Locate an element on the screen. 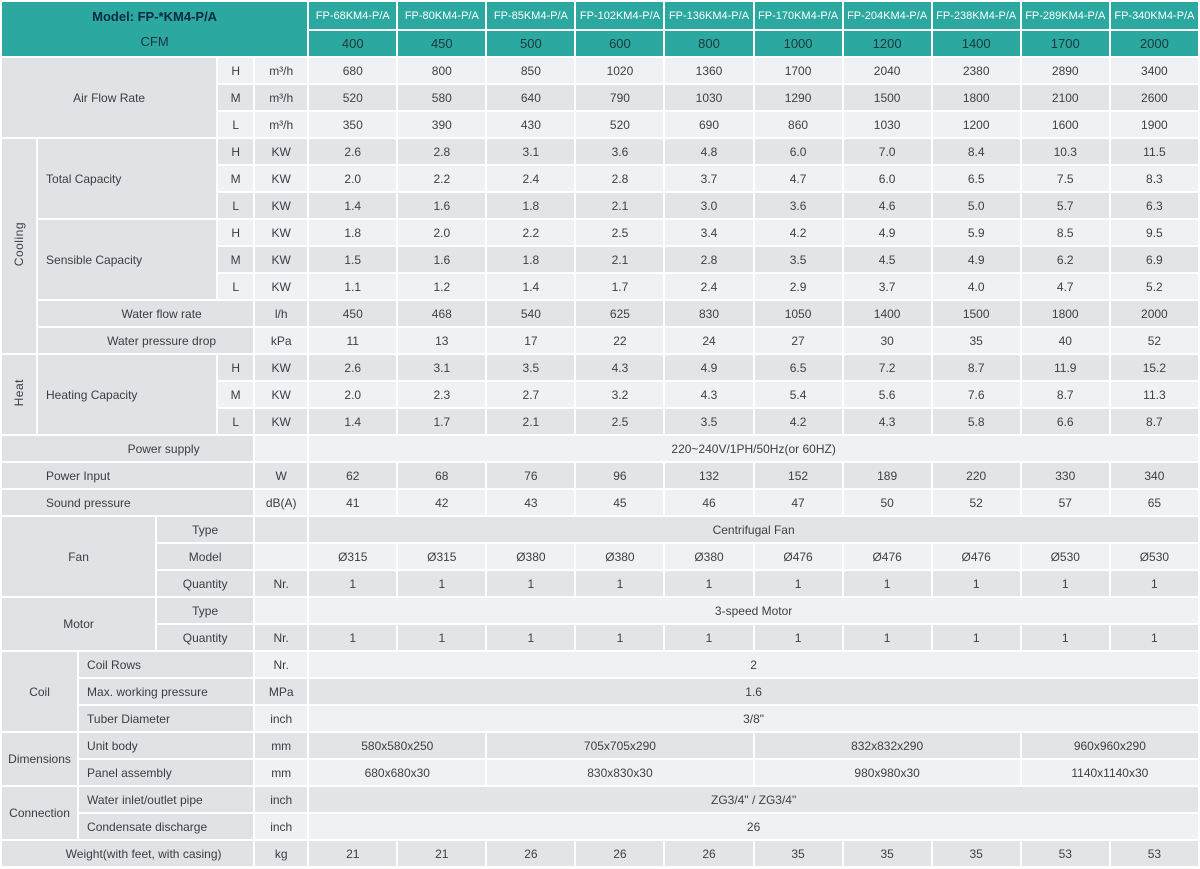  value-cell: 2.3 is located at coordinates (442, 394).